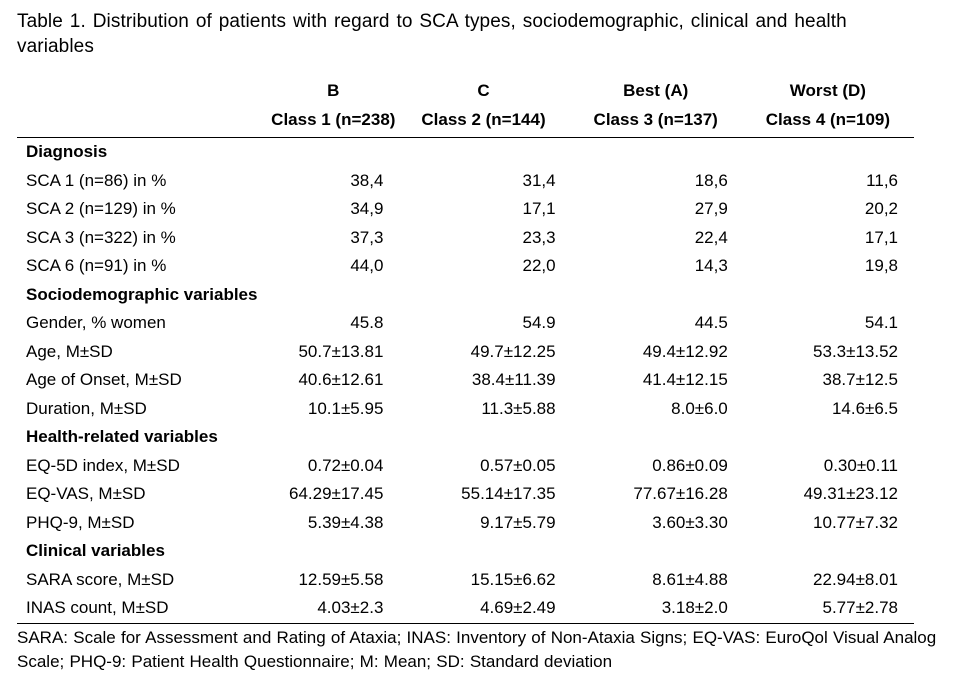 Image resolution: width=953 pixels, height=693 pixels. I want to click on table-row: SCA 3 (n=322) in % 37,3 23,3 22,4 17,1, so click(465, 238).